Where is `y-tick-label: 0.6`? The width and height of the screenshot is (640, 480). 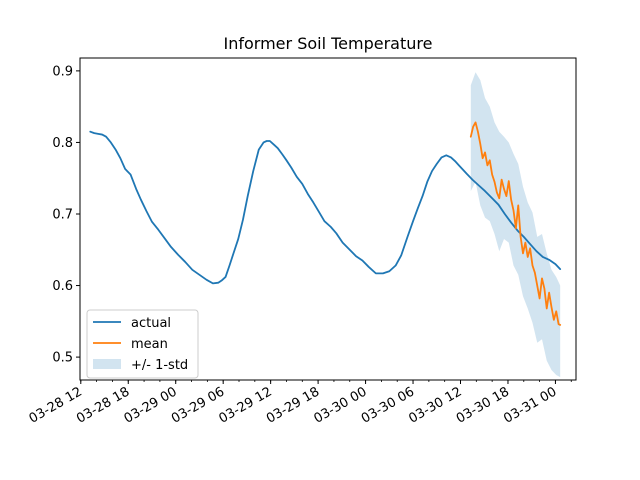
y-tick-label: 0.6 is located at coordinates (62, 286).